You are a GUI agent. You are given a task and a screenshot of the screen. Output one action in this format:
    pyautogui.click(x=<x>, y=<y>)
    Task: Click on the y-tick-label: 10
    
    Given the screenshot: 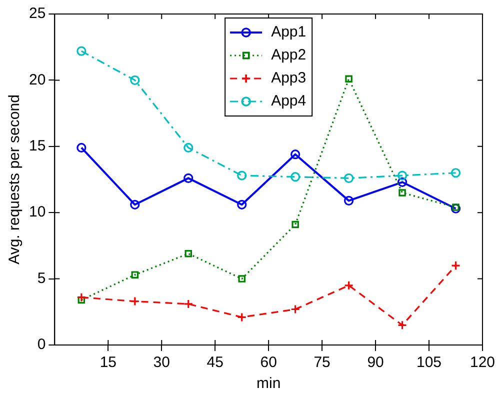 What is the action you would take?
    pyautogui.click(x=37, y=212)
    